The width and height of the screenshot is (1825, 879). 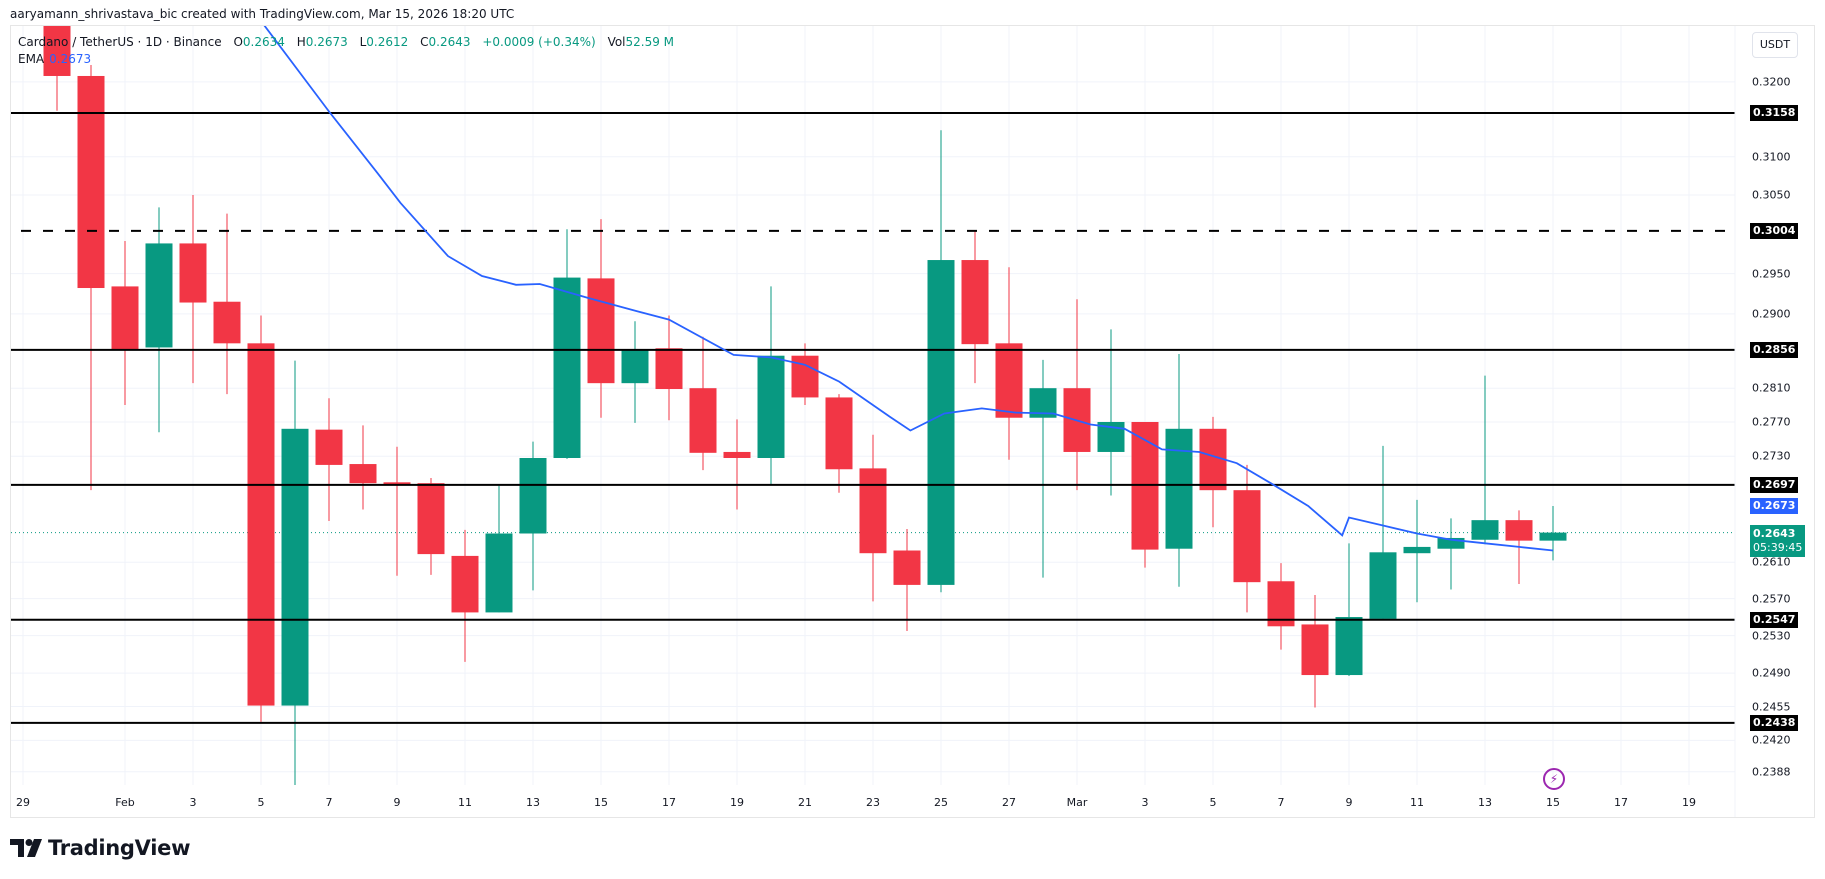 I want to click on tradingview-logo: TradingView, so click(x=100, y=848).